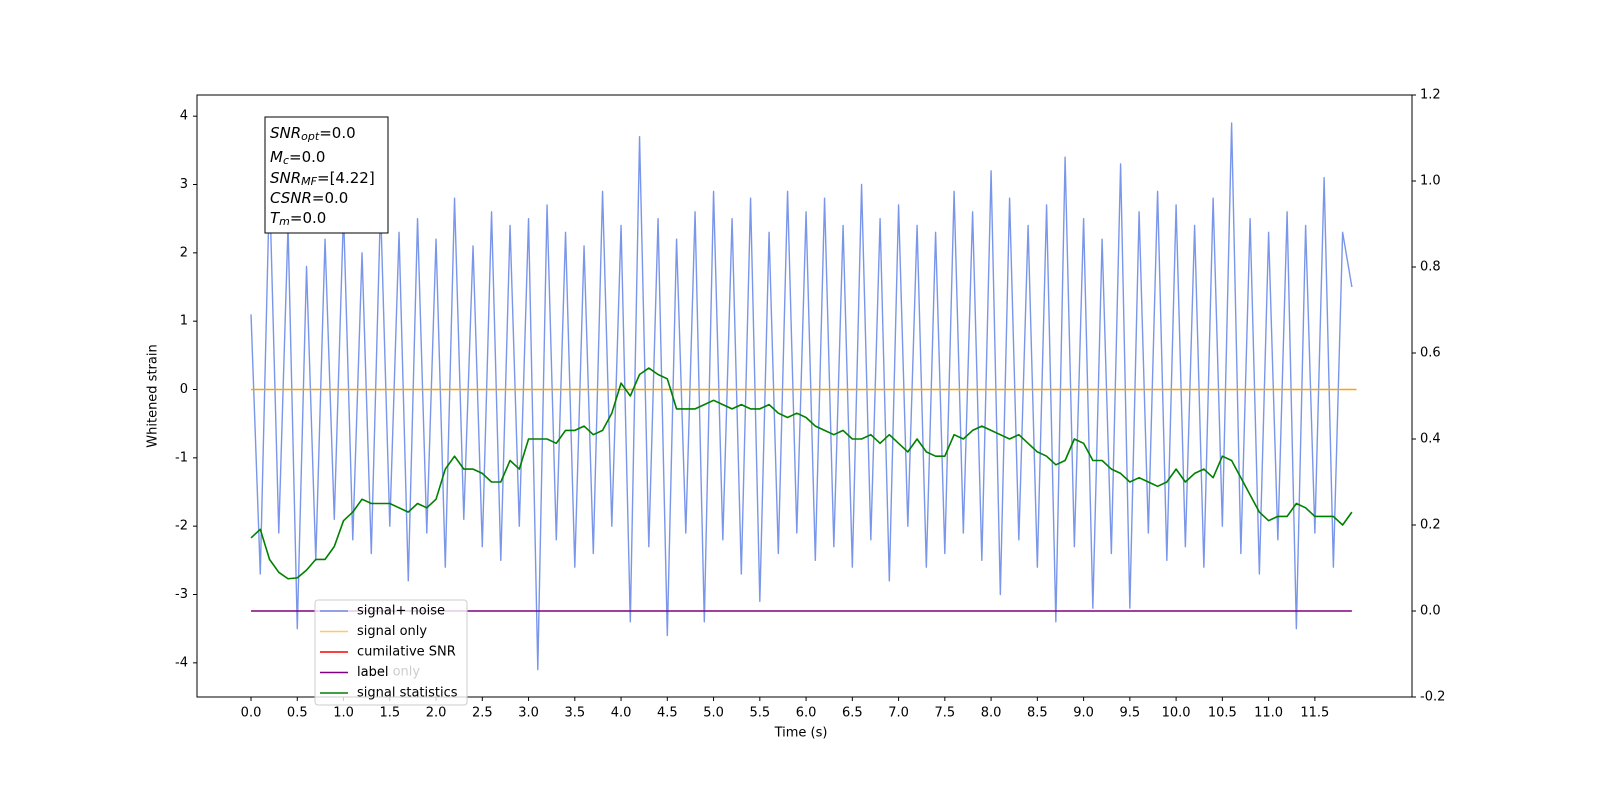 Image resolution: width=1600 pixels, height=800 pixels. Describe the element at coordinates (1432, 697) in the screenshot. I see `y2-tick-label: -0.2` at that location.